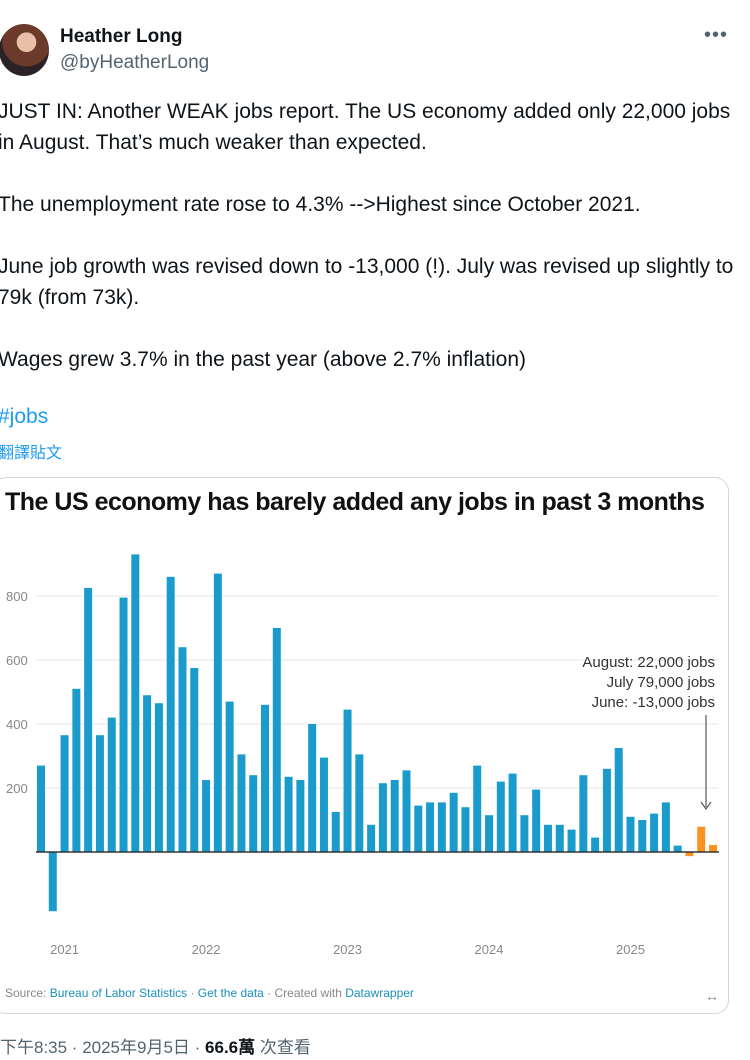 Image resolution: width=750 pixels, height=1060 pixels. I want to click on expand-icon: ↔, so click(712, 996).